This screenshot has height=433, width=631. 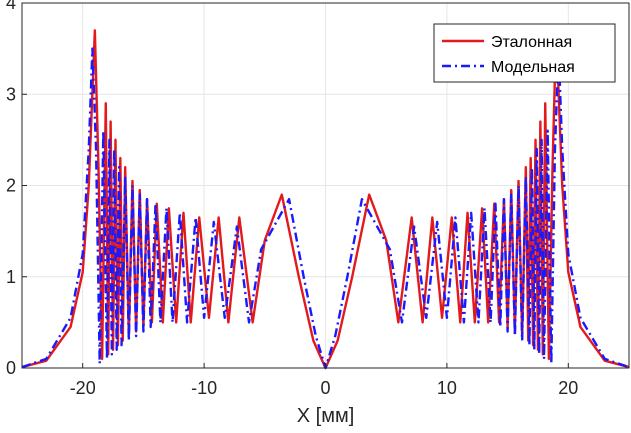 What do you see at coordinates (11, 186) in the screenshot?
I see `y-tick-label: 2` at bounding box center [11, 186].